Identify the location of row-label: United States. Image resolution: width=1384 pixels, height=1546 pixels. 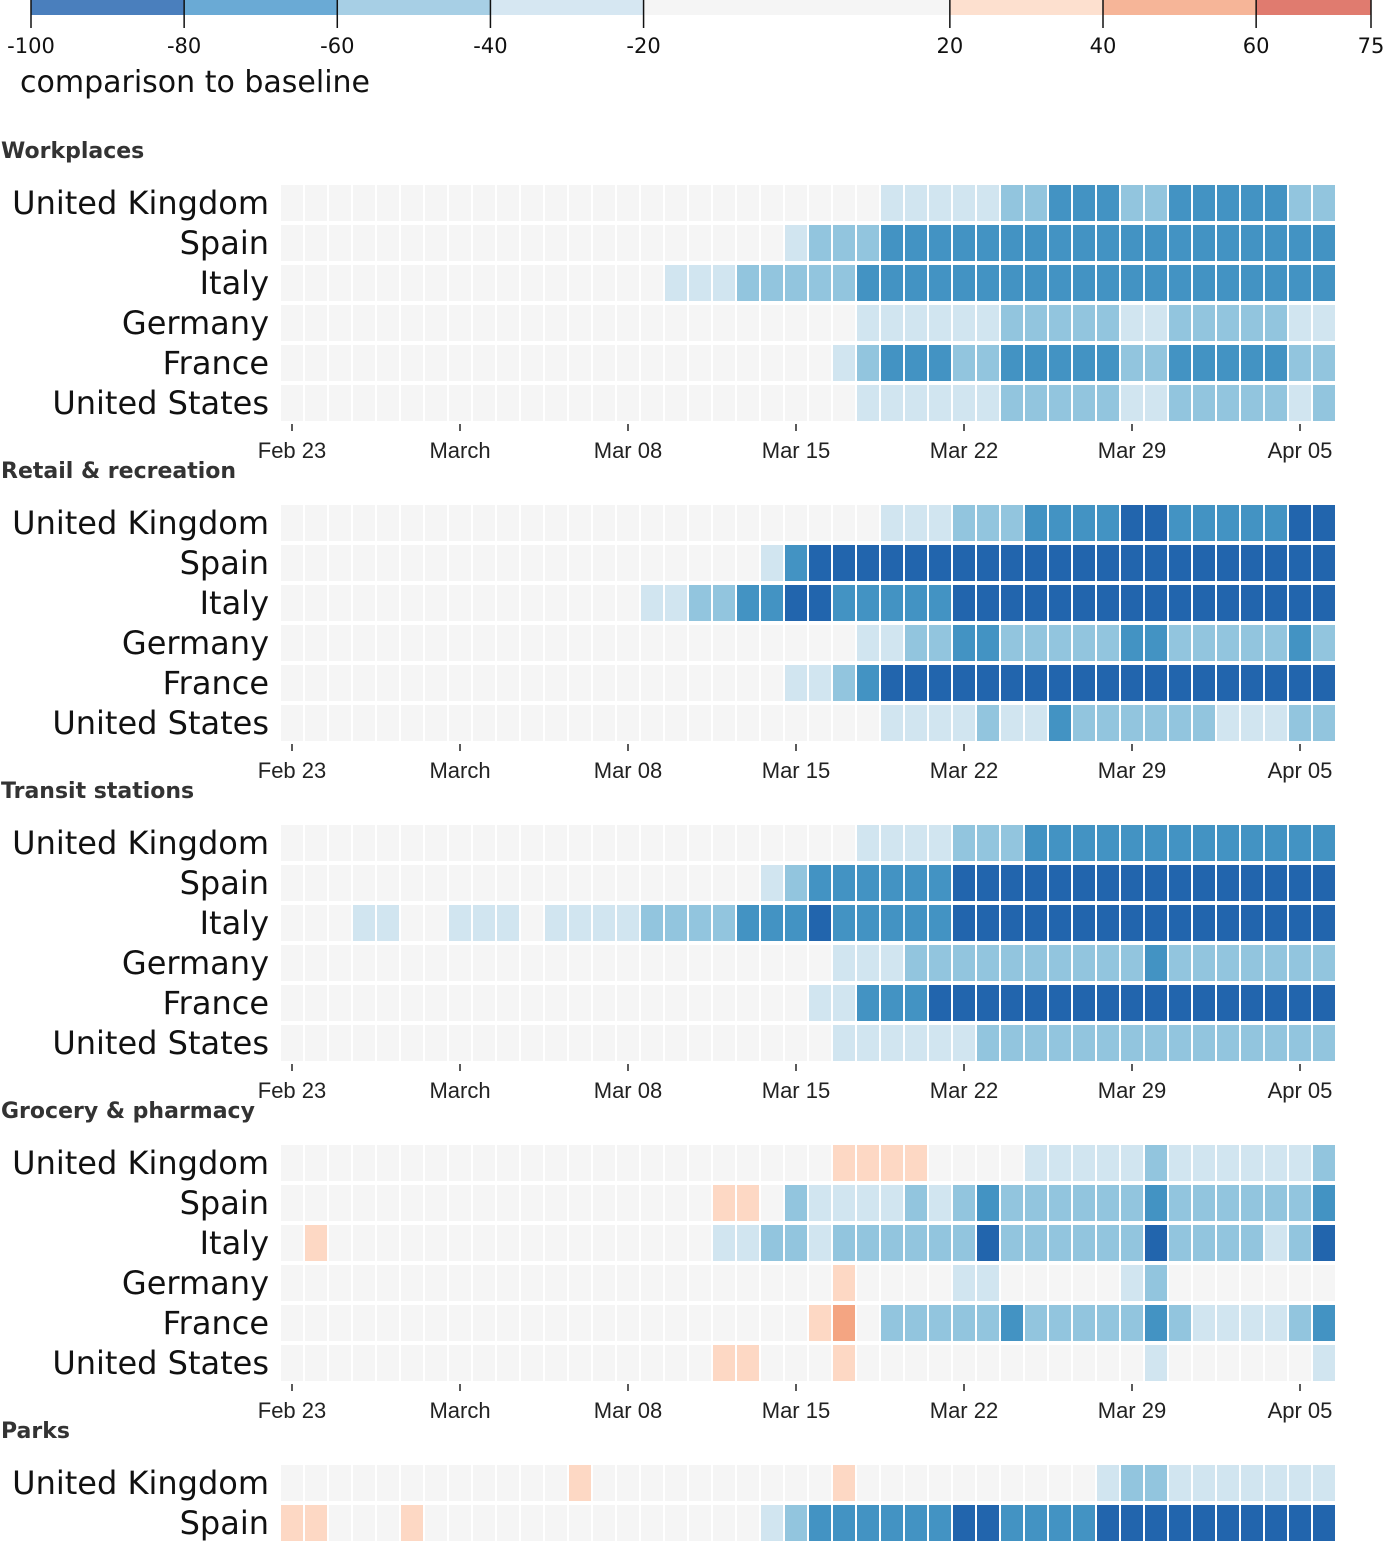
(160, 1363).